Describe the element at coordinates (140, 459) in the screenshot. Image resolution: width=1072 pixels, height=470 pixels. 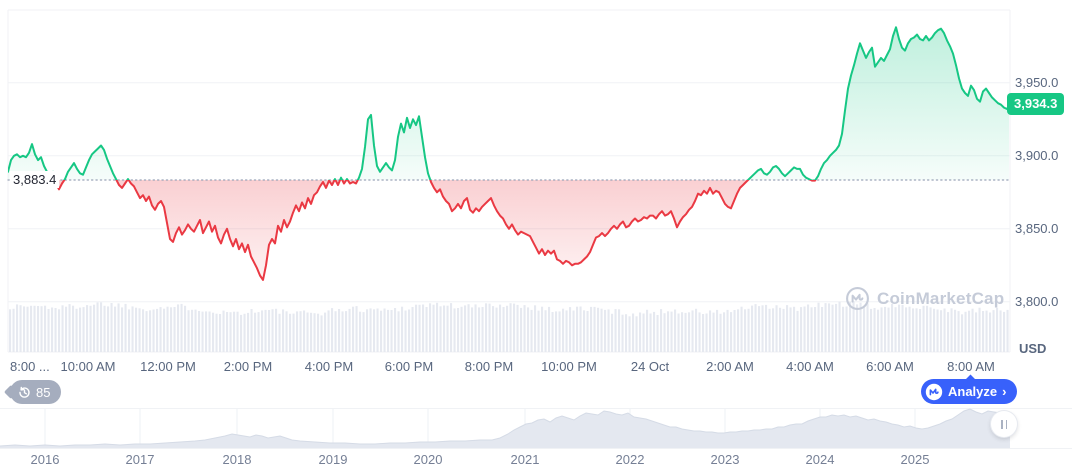
I see `navigator-year-label: 2017` at that location.